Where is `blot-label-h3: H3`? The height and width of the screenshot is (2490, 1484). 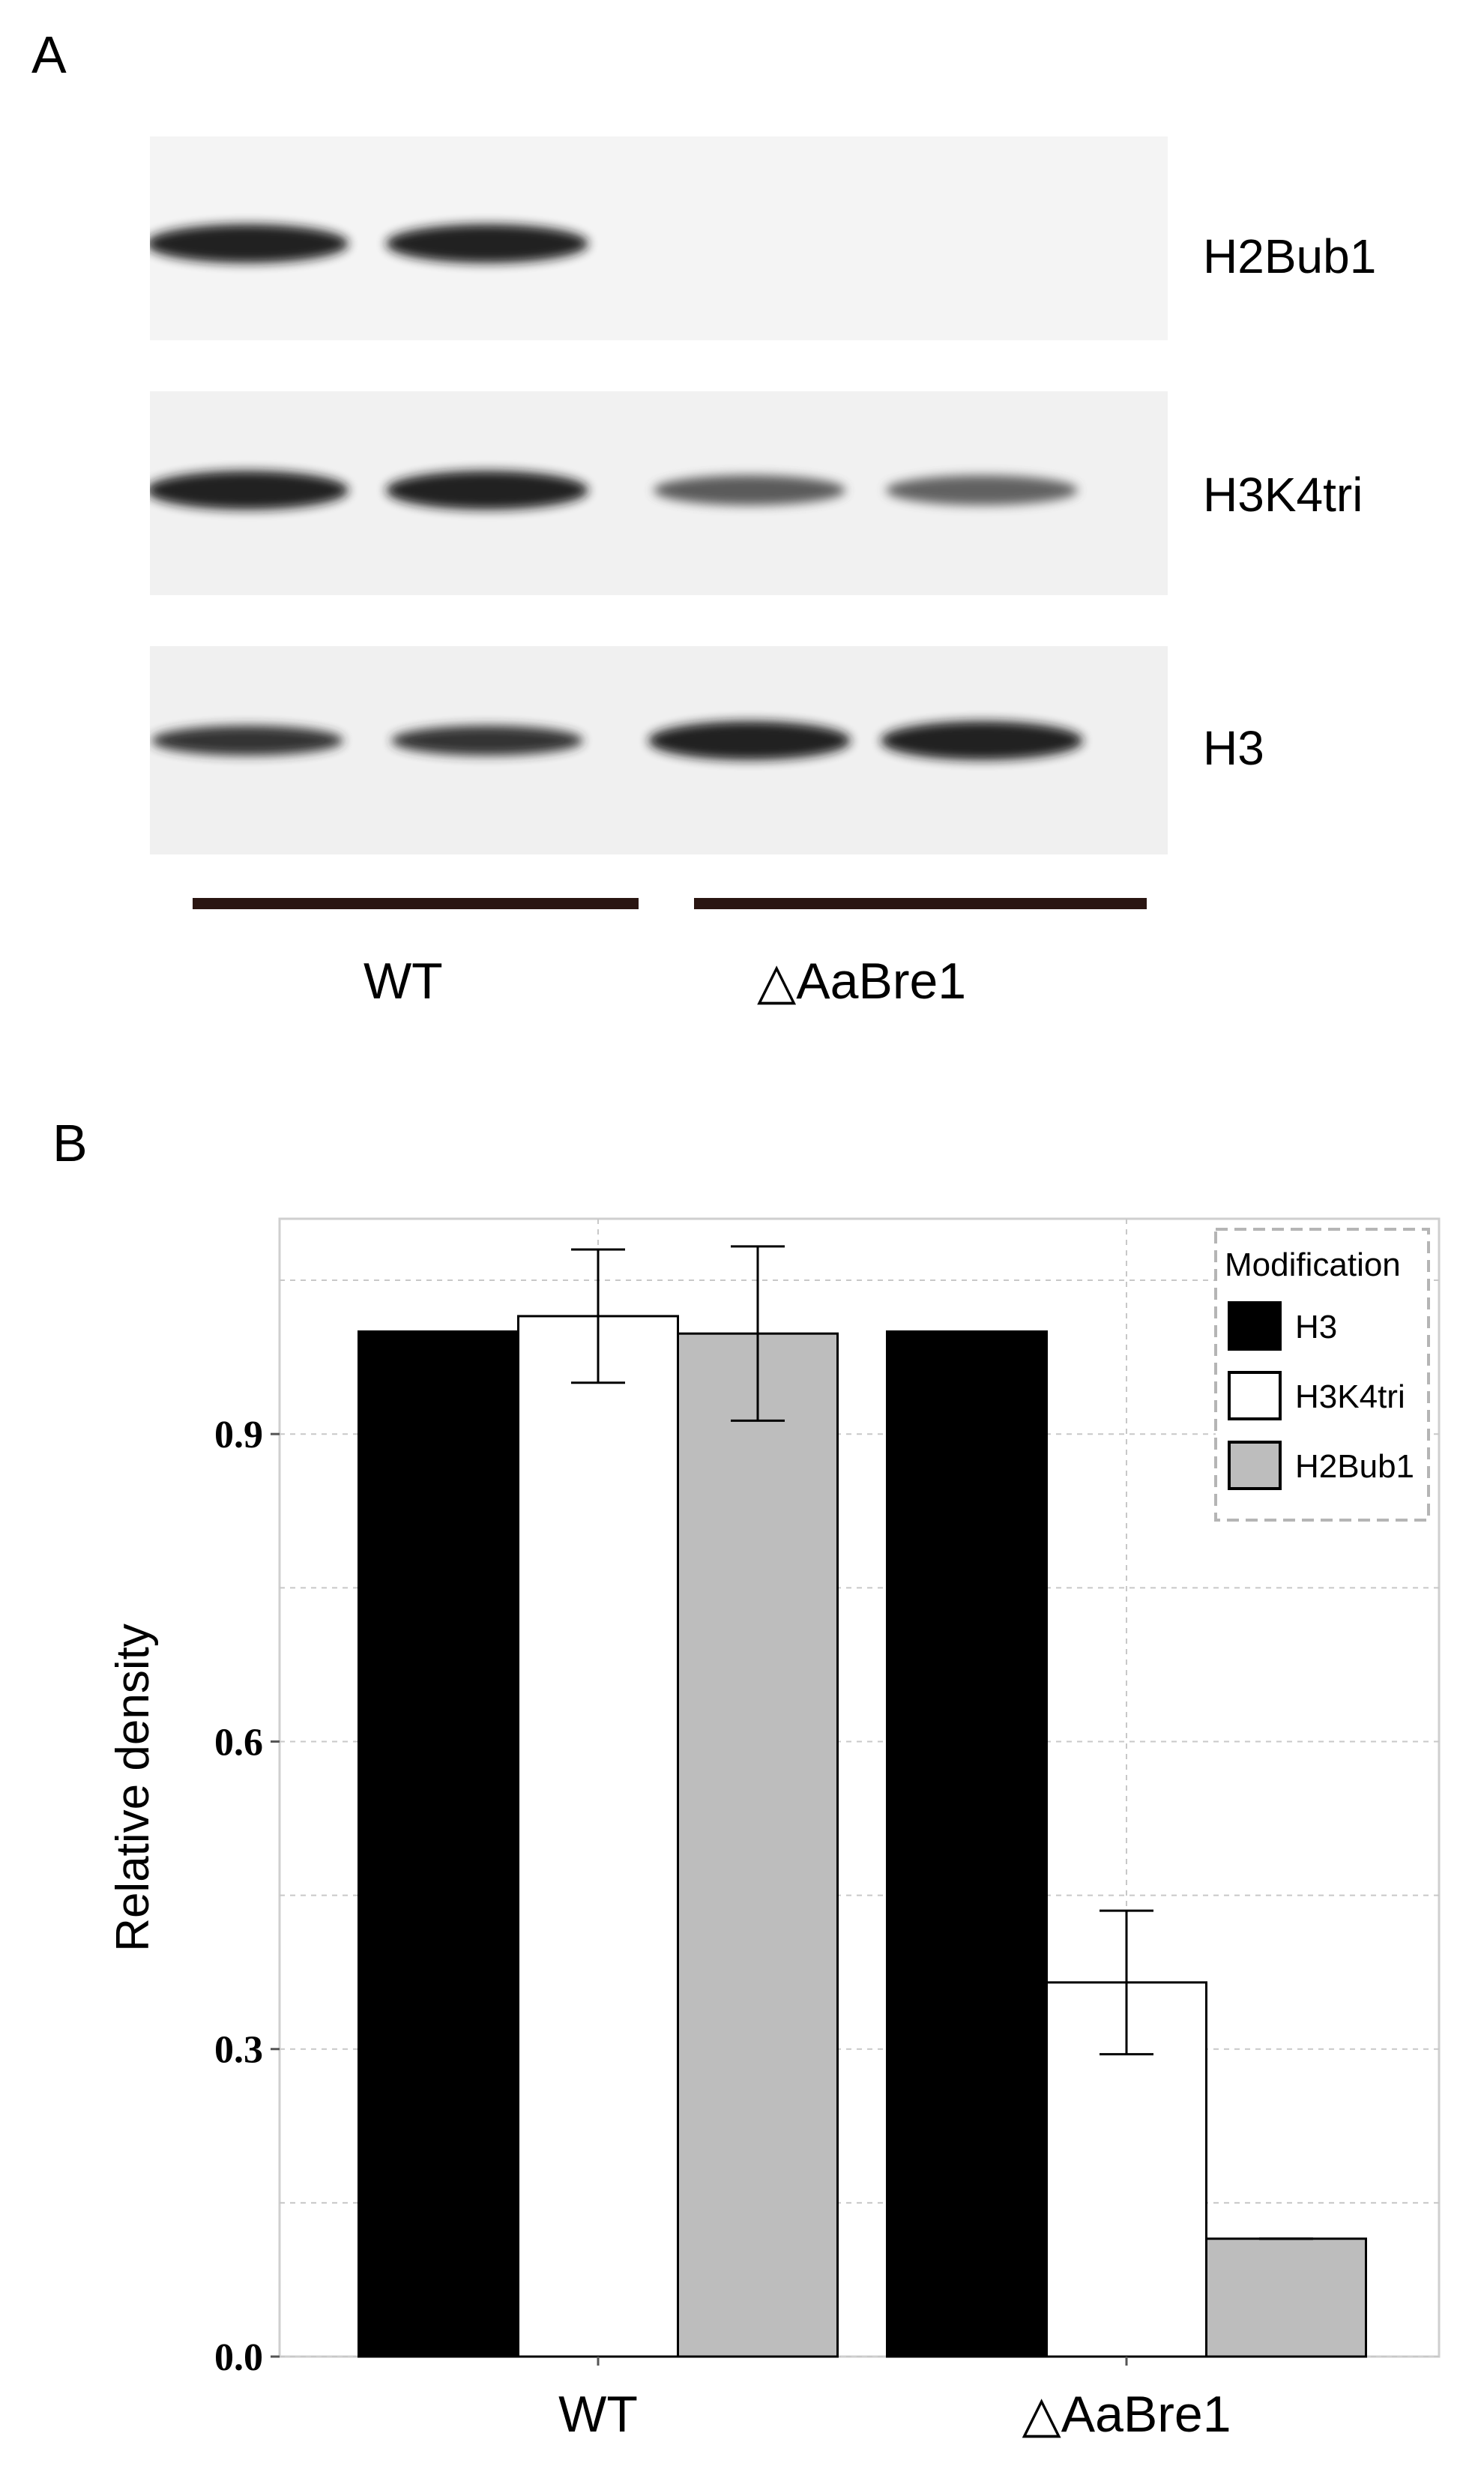
blot-label-h3: H3 is located at coordinates (1234, 748).